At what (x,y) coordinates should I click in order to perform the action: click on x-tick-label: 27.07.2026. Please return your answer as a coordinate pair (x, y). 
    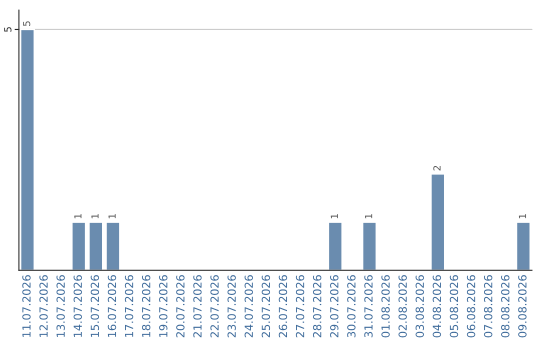
    Looking at the image, I should click on (300, 306).